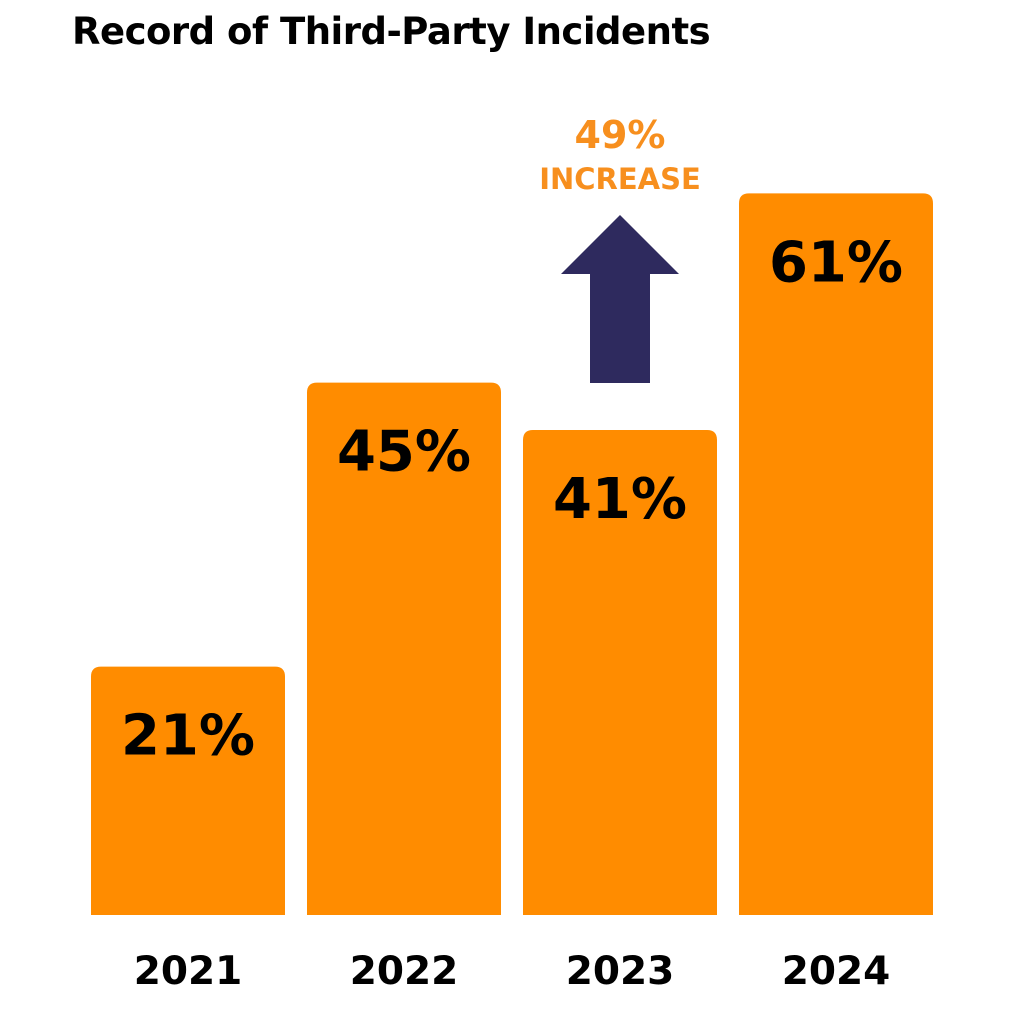 The height and width of the screenshot is (1024, 1024). Describe the element at coordinates (404, 452) in the screenshot. I see `value-label-2022: 45%` at that location.